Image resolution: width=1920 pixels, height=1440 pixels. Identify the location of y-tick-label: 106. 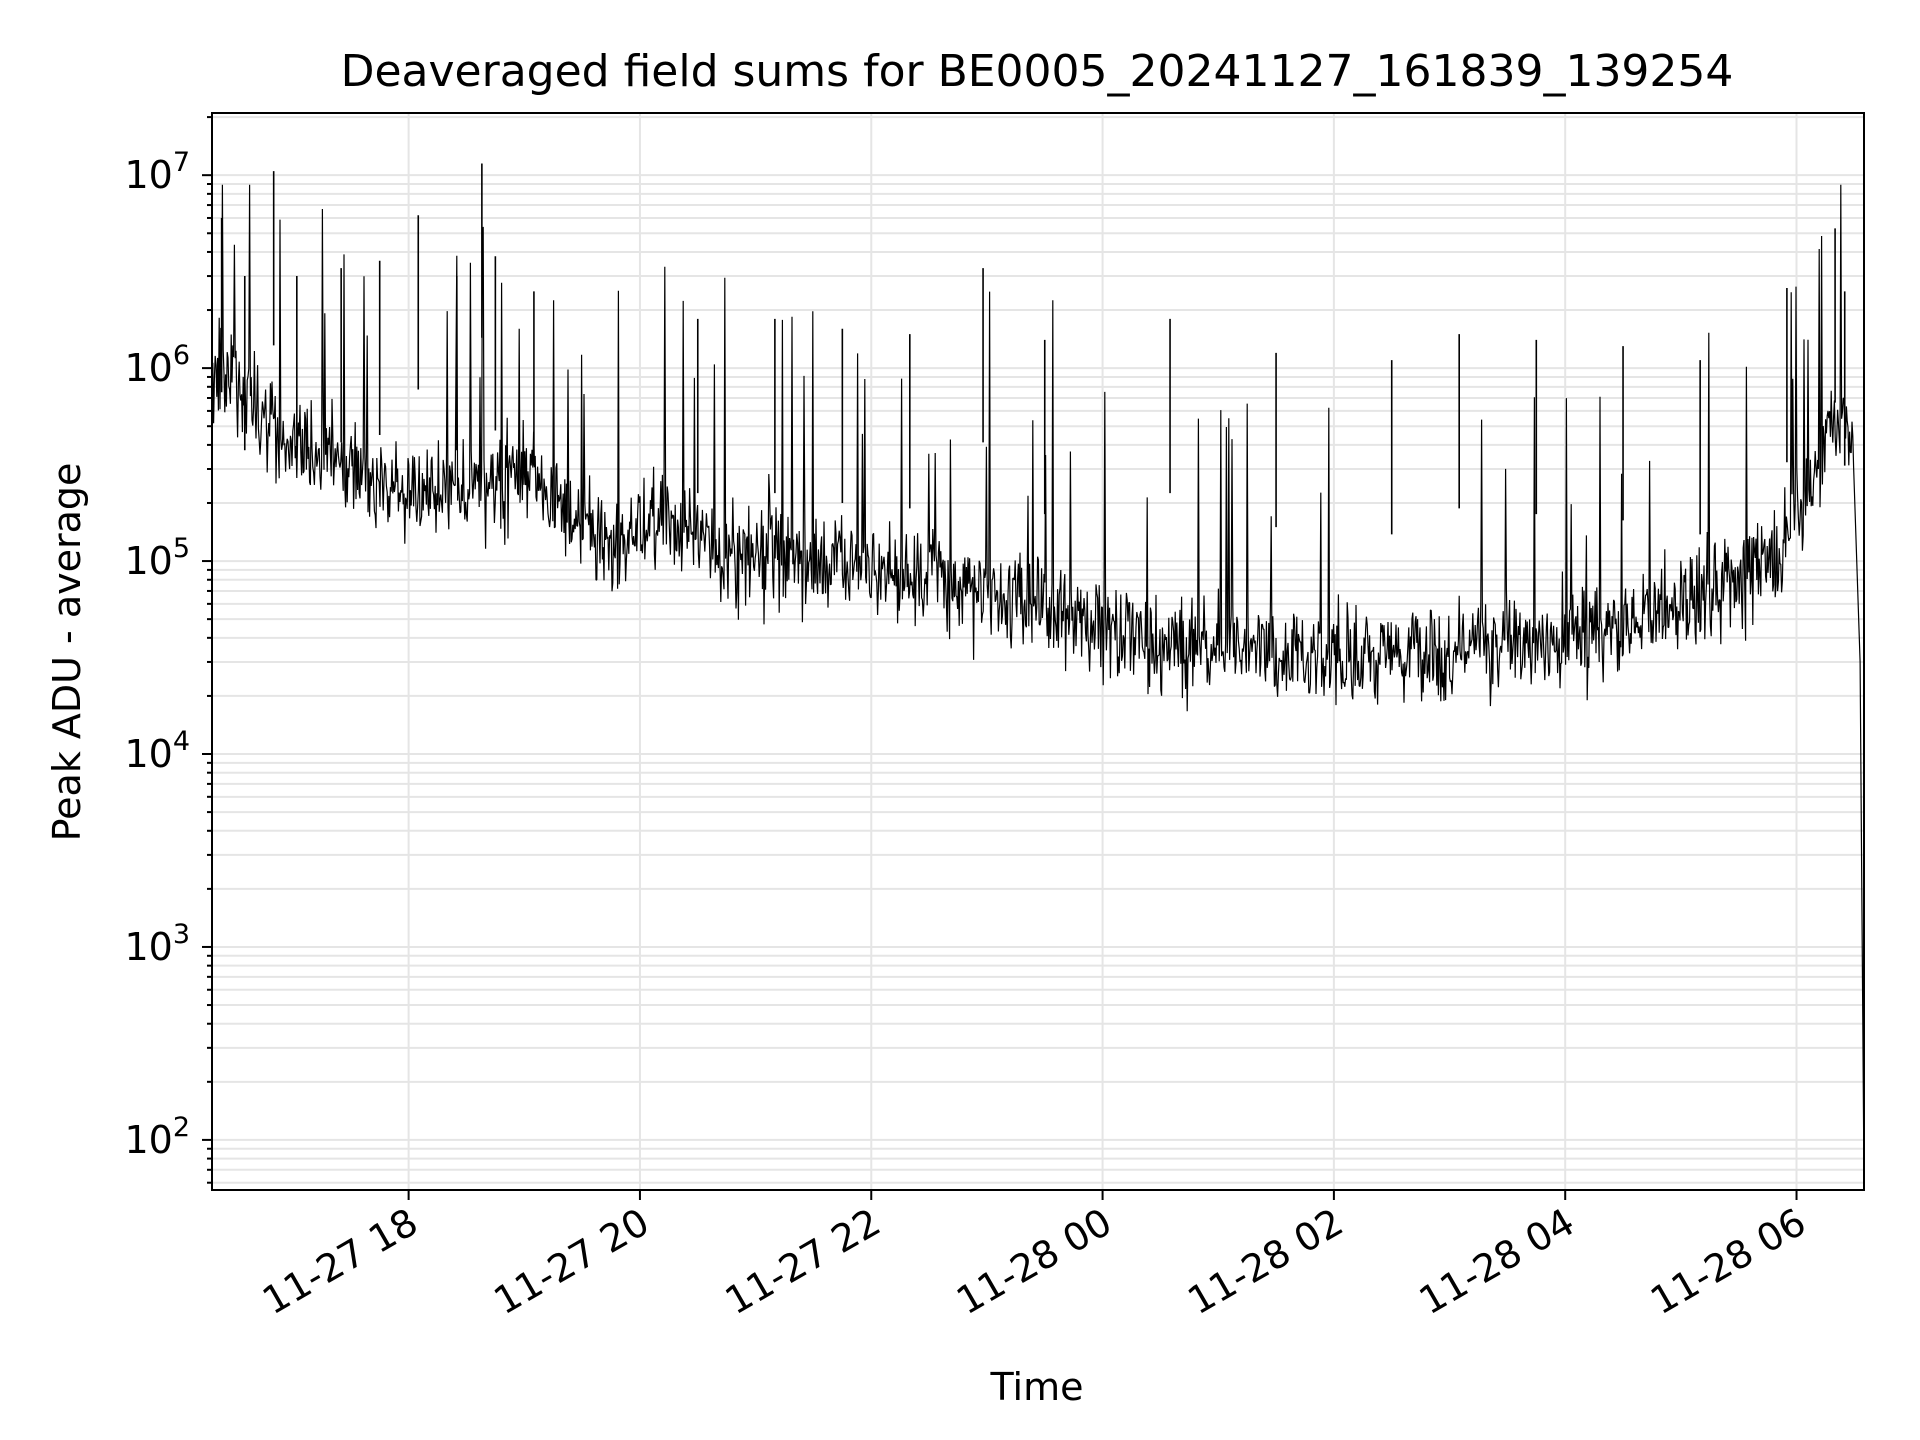
(157, 365).